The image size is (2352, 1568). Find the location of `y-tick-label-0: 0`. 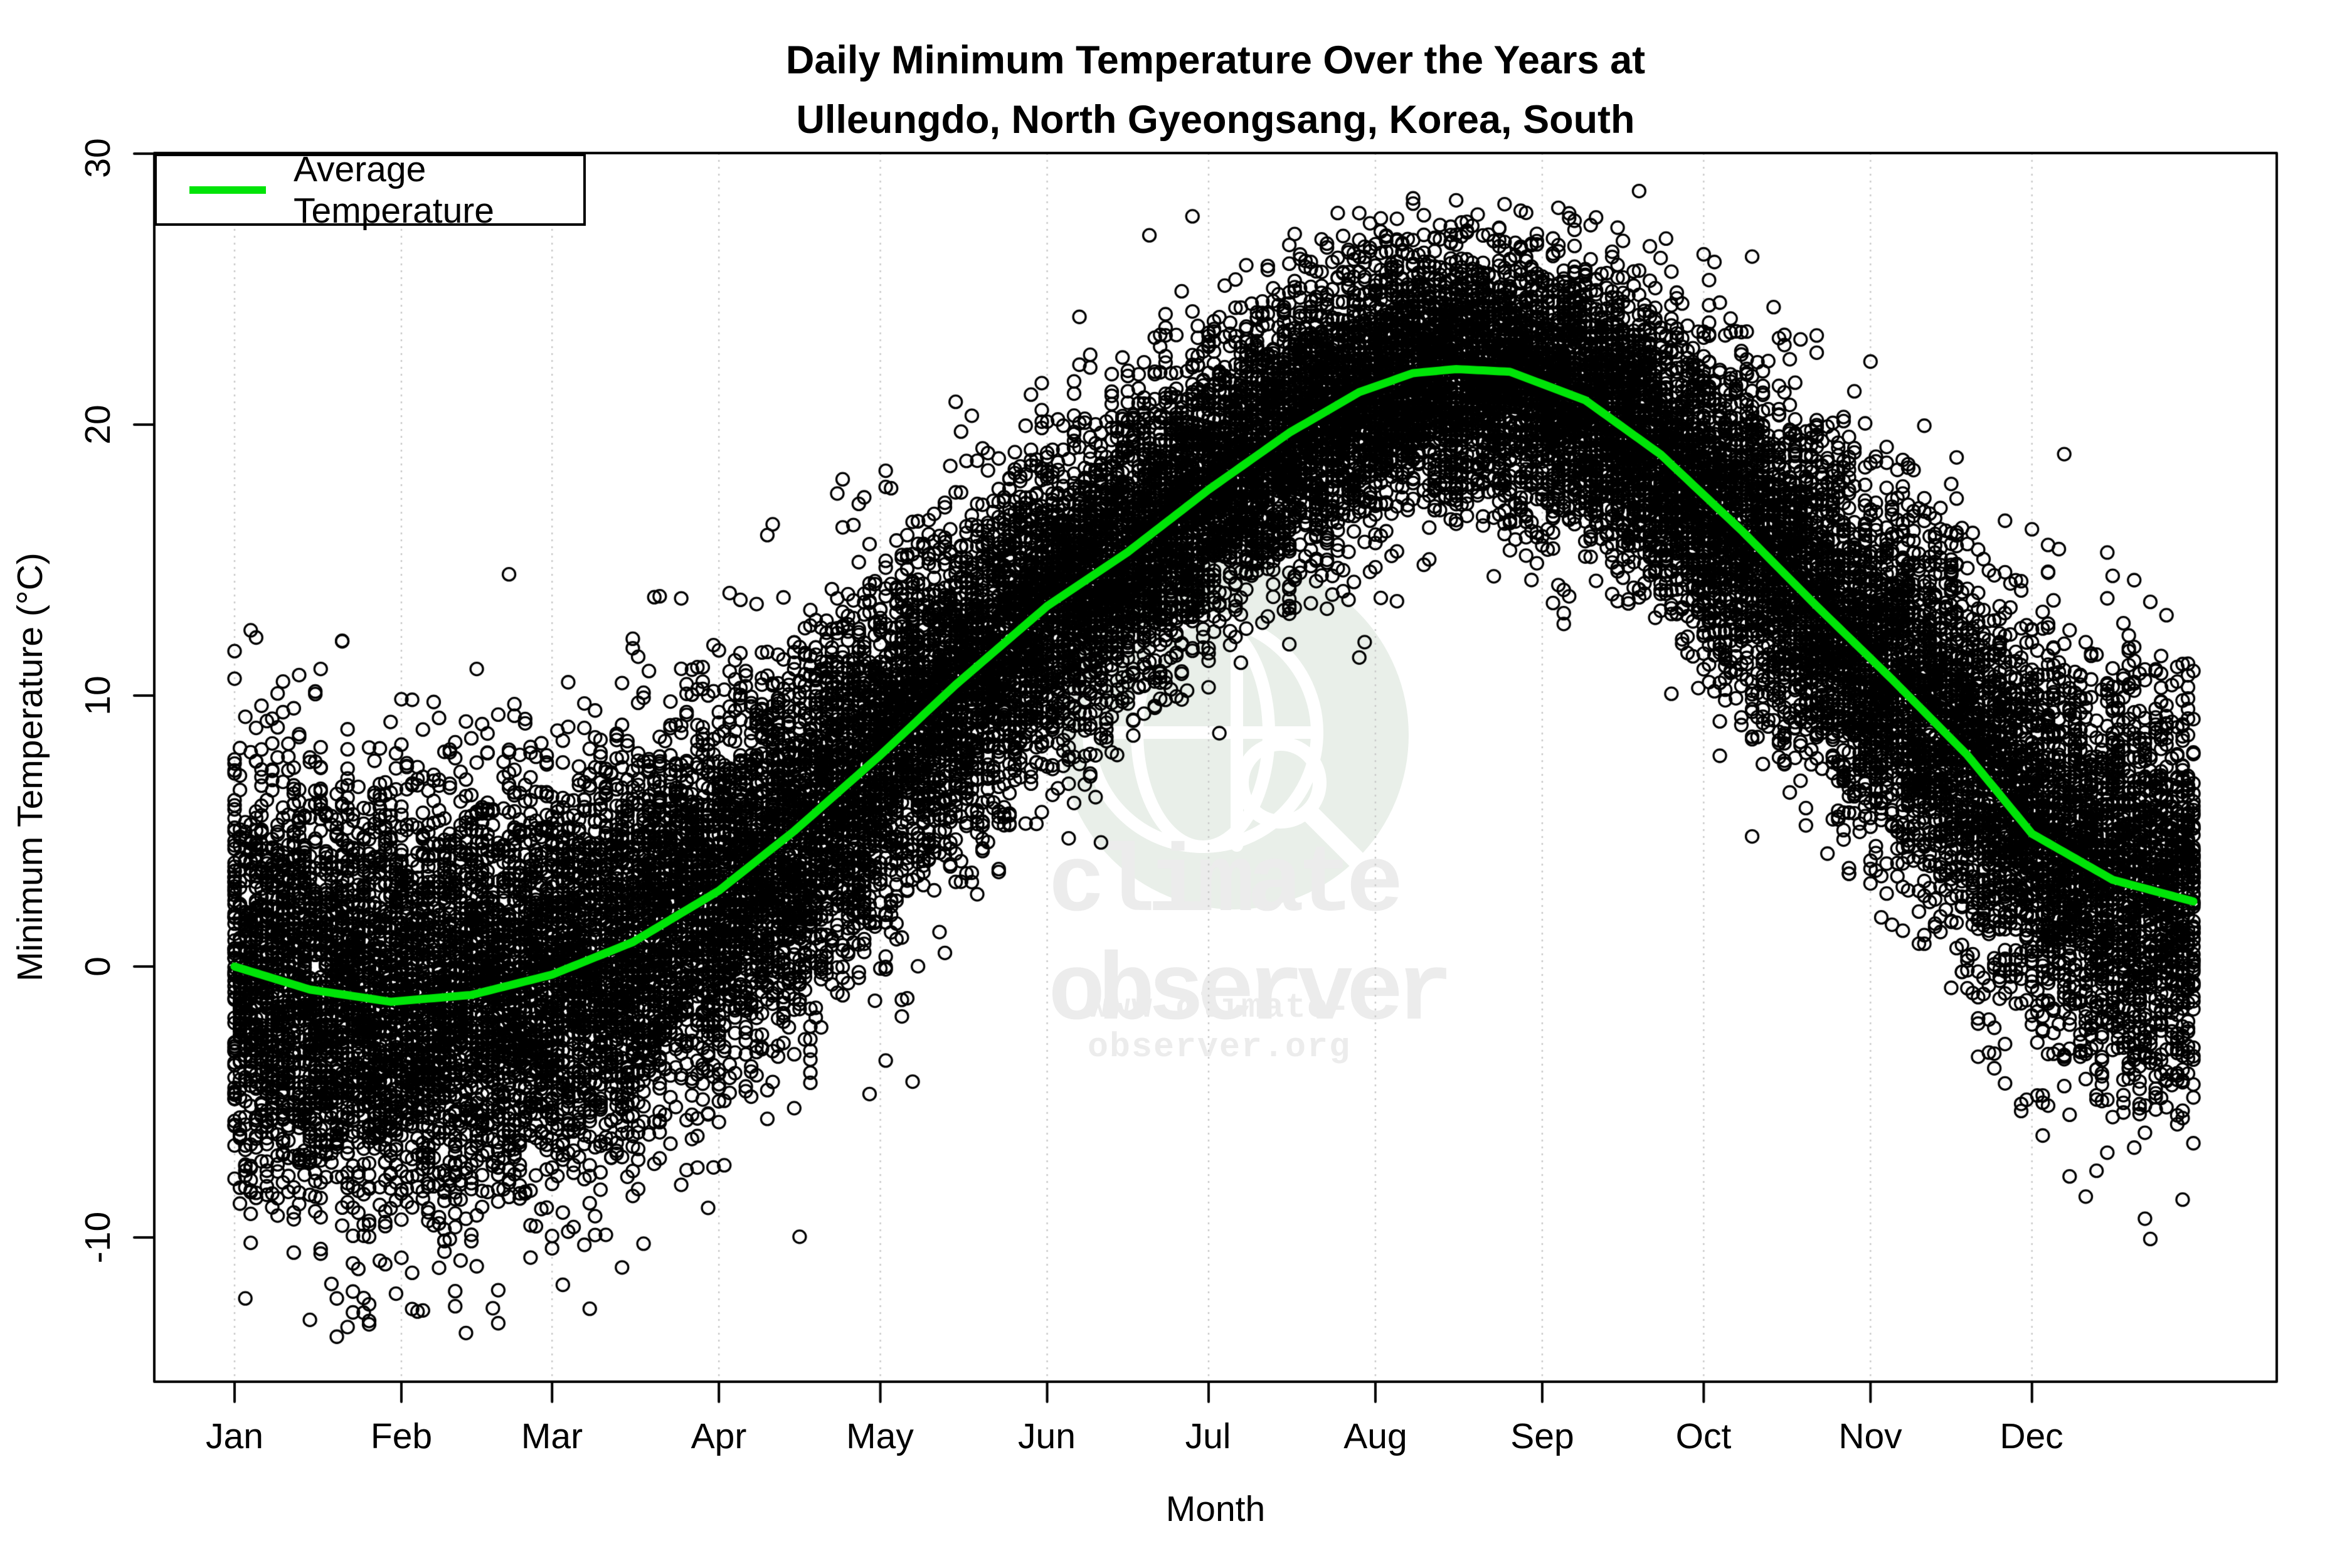

y-tick-label-0: 0 is located at coordinates (98, 966).